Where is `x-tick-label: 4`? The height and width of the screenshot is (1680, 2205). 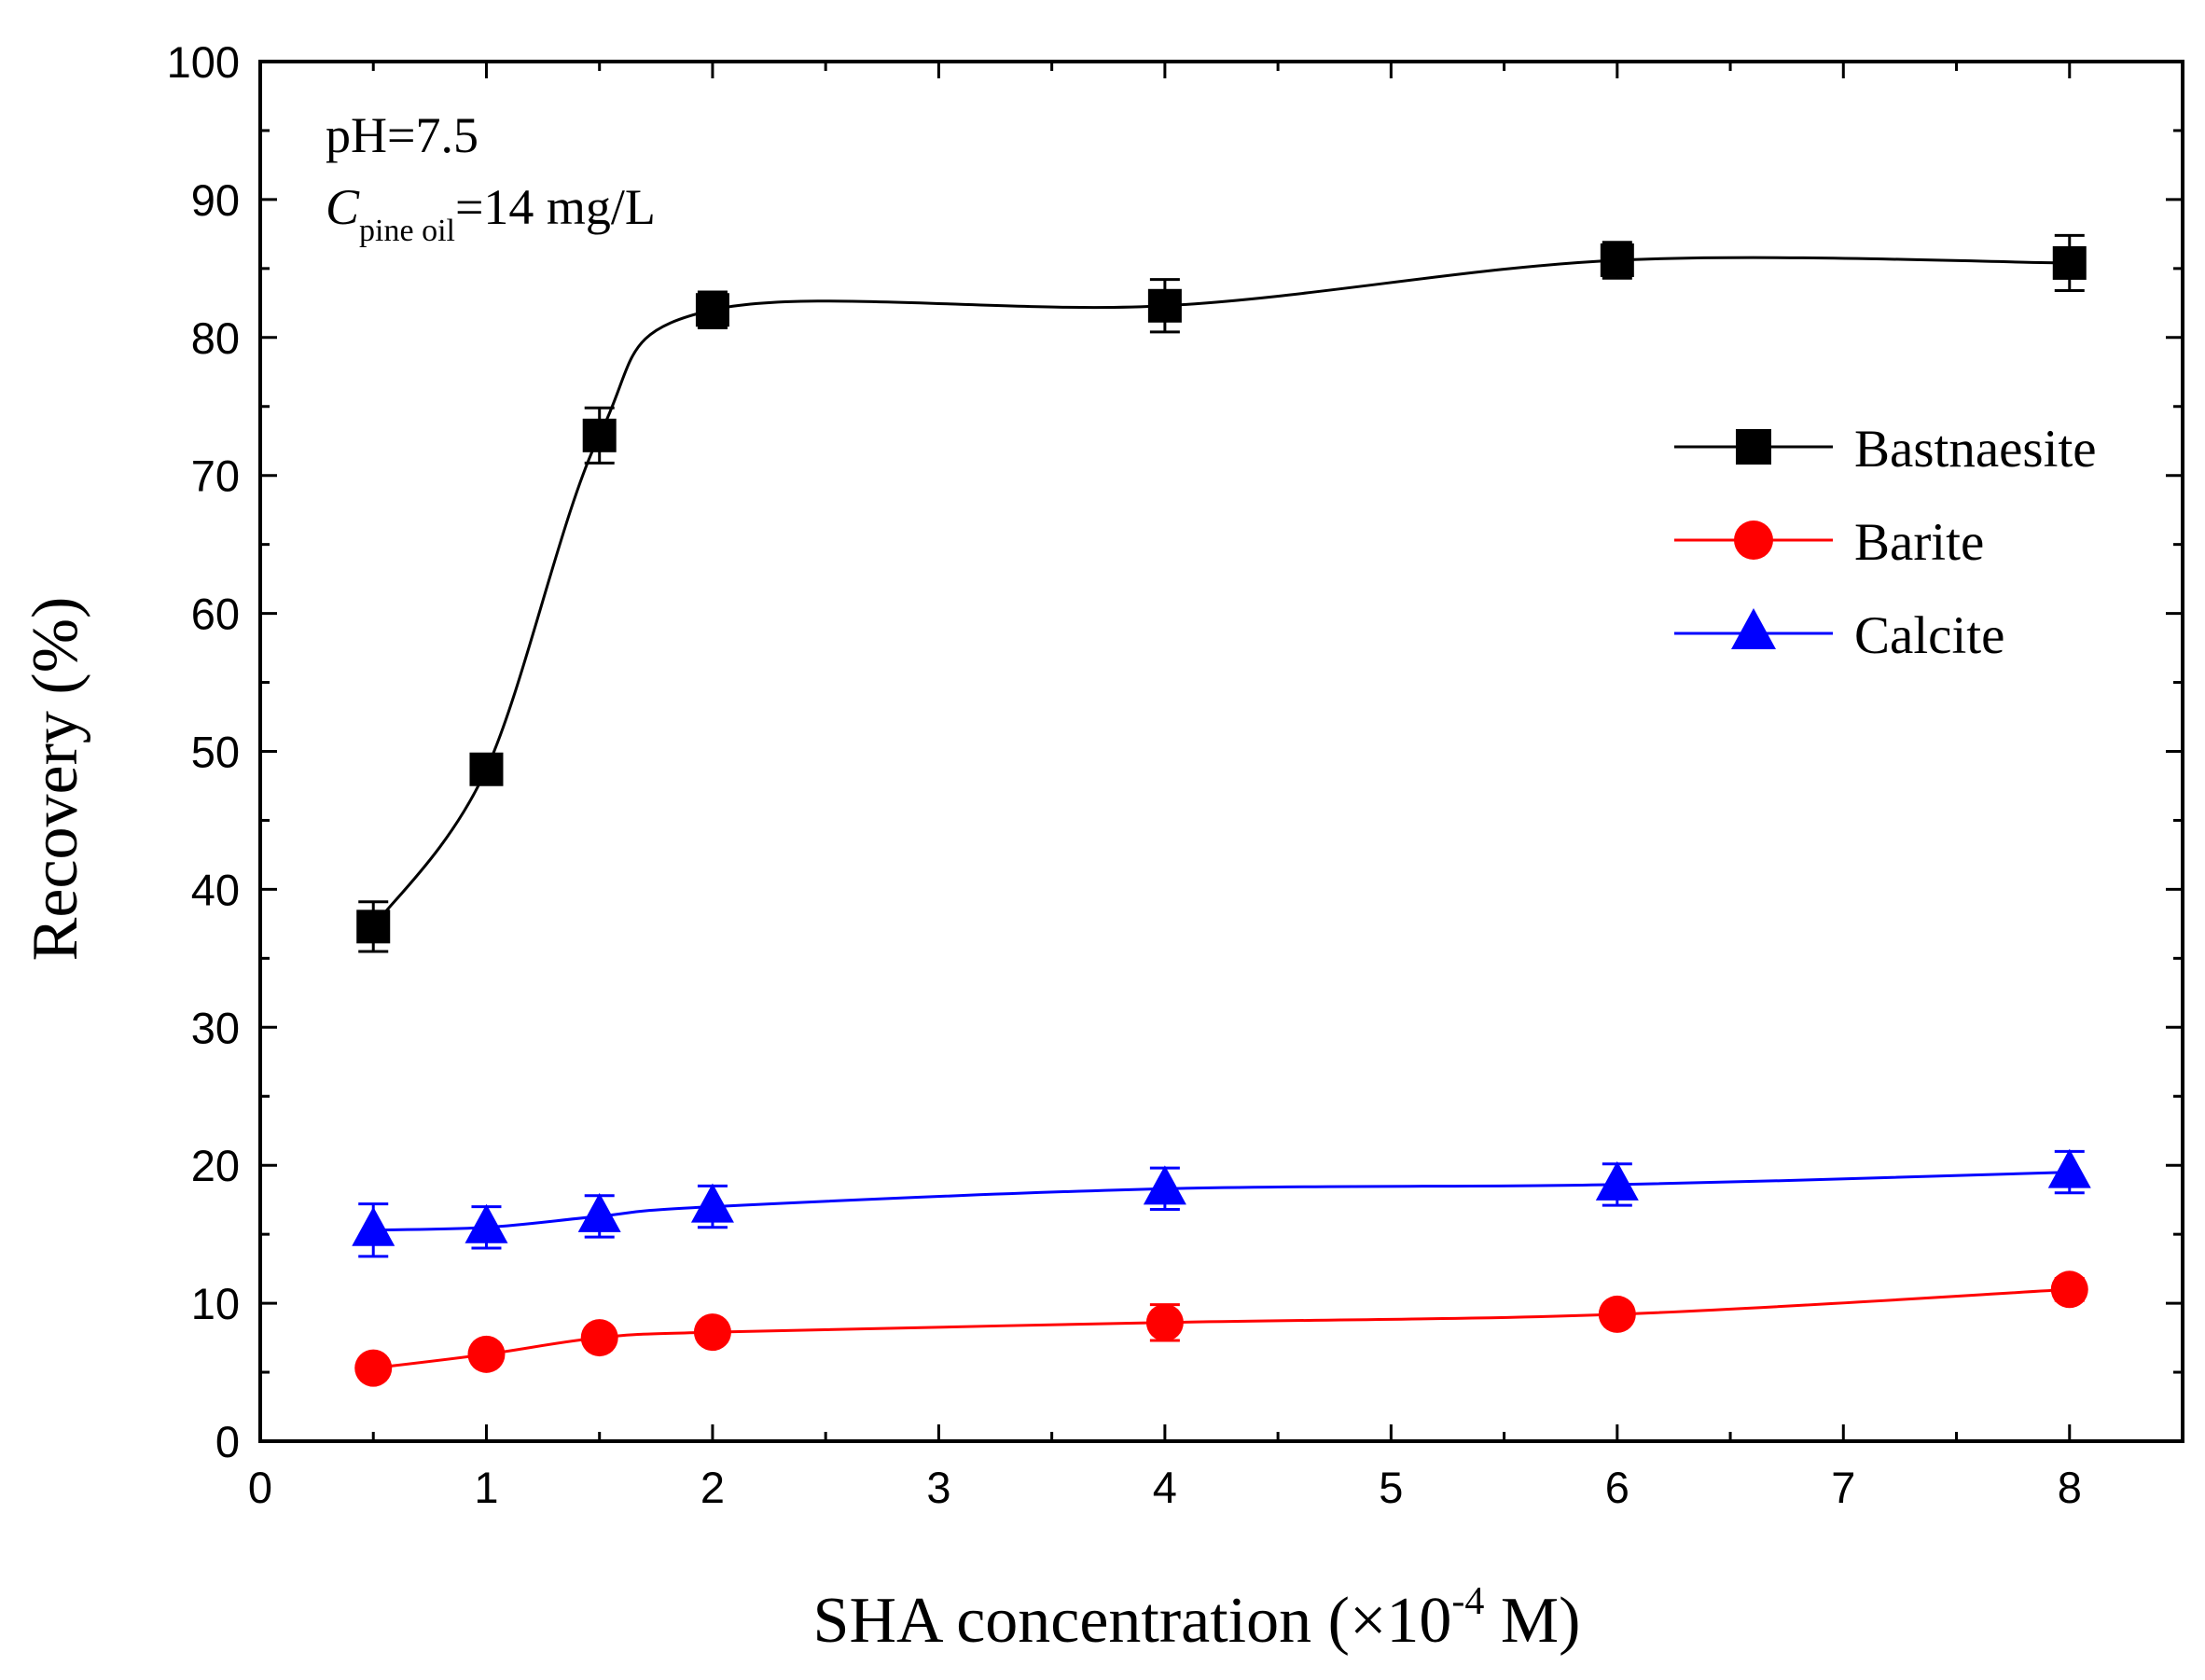
x-tick-label: 4 is located at coordinates (1165, 1487).